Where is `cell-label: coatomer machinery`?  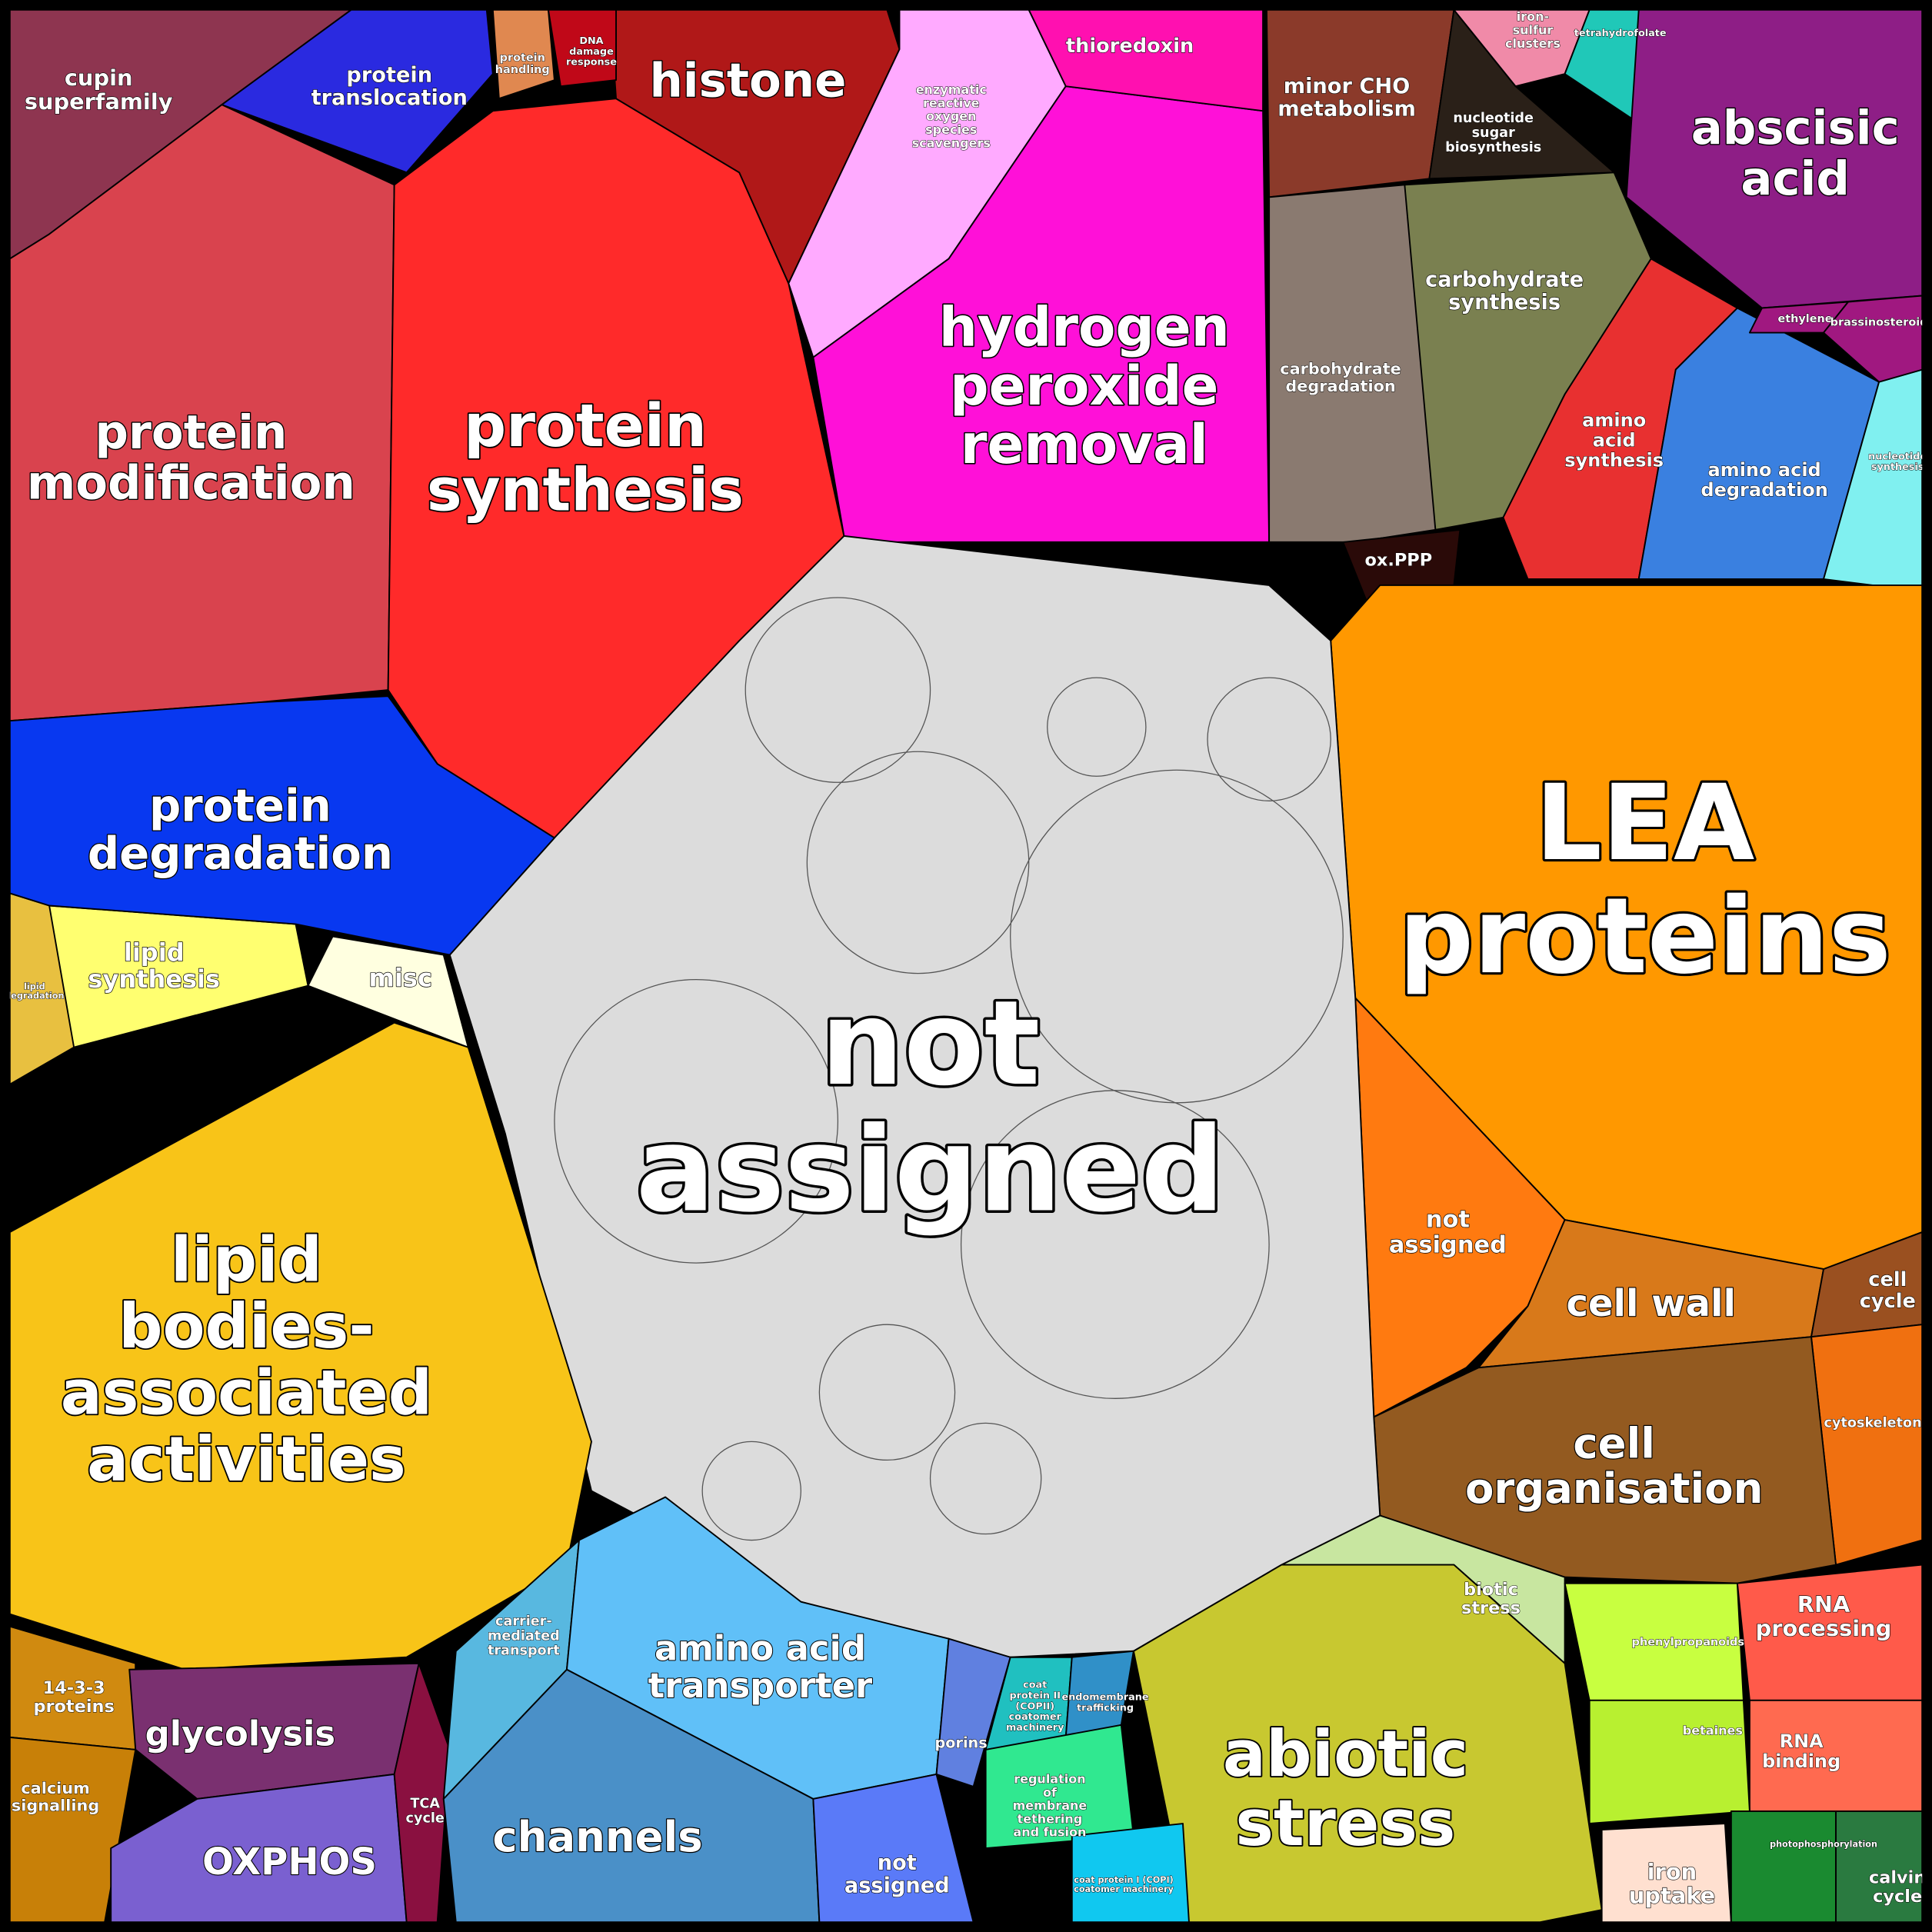
cell-label: coatomer machinery is located at coordinates (1124, 1889).